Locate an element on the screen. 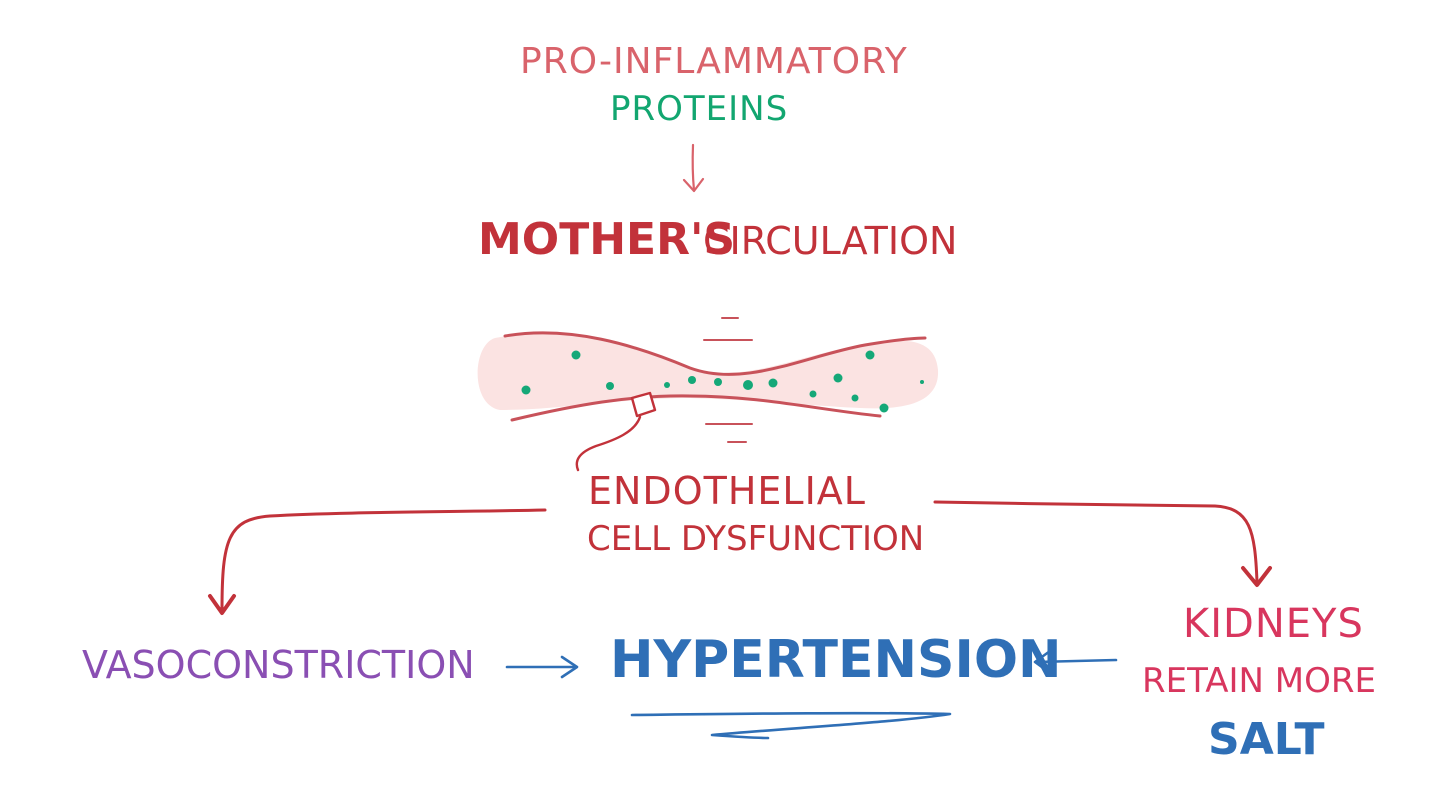  node-hypertension: Hypertension is located at coordinates (836, 660).